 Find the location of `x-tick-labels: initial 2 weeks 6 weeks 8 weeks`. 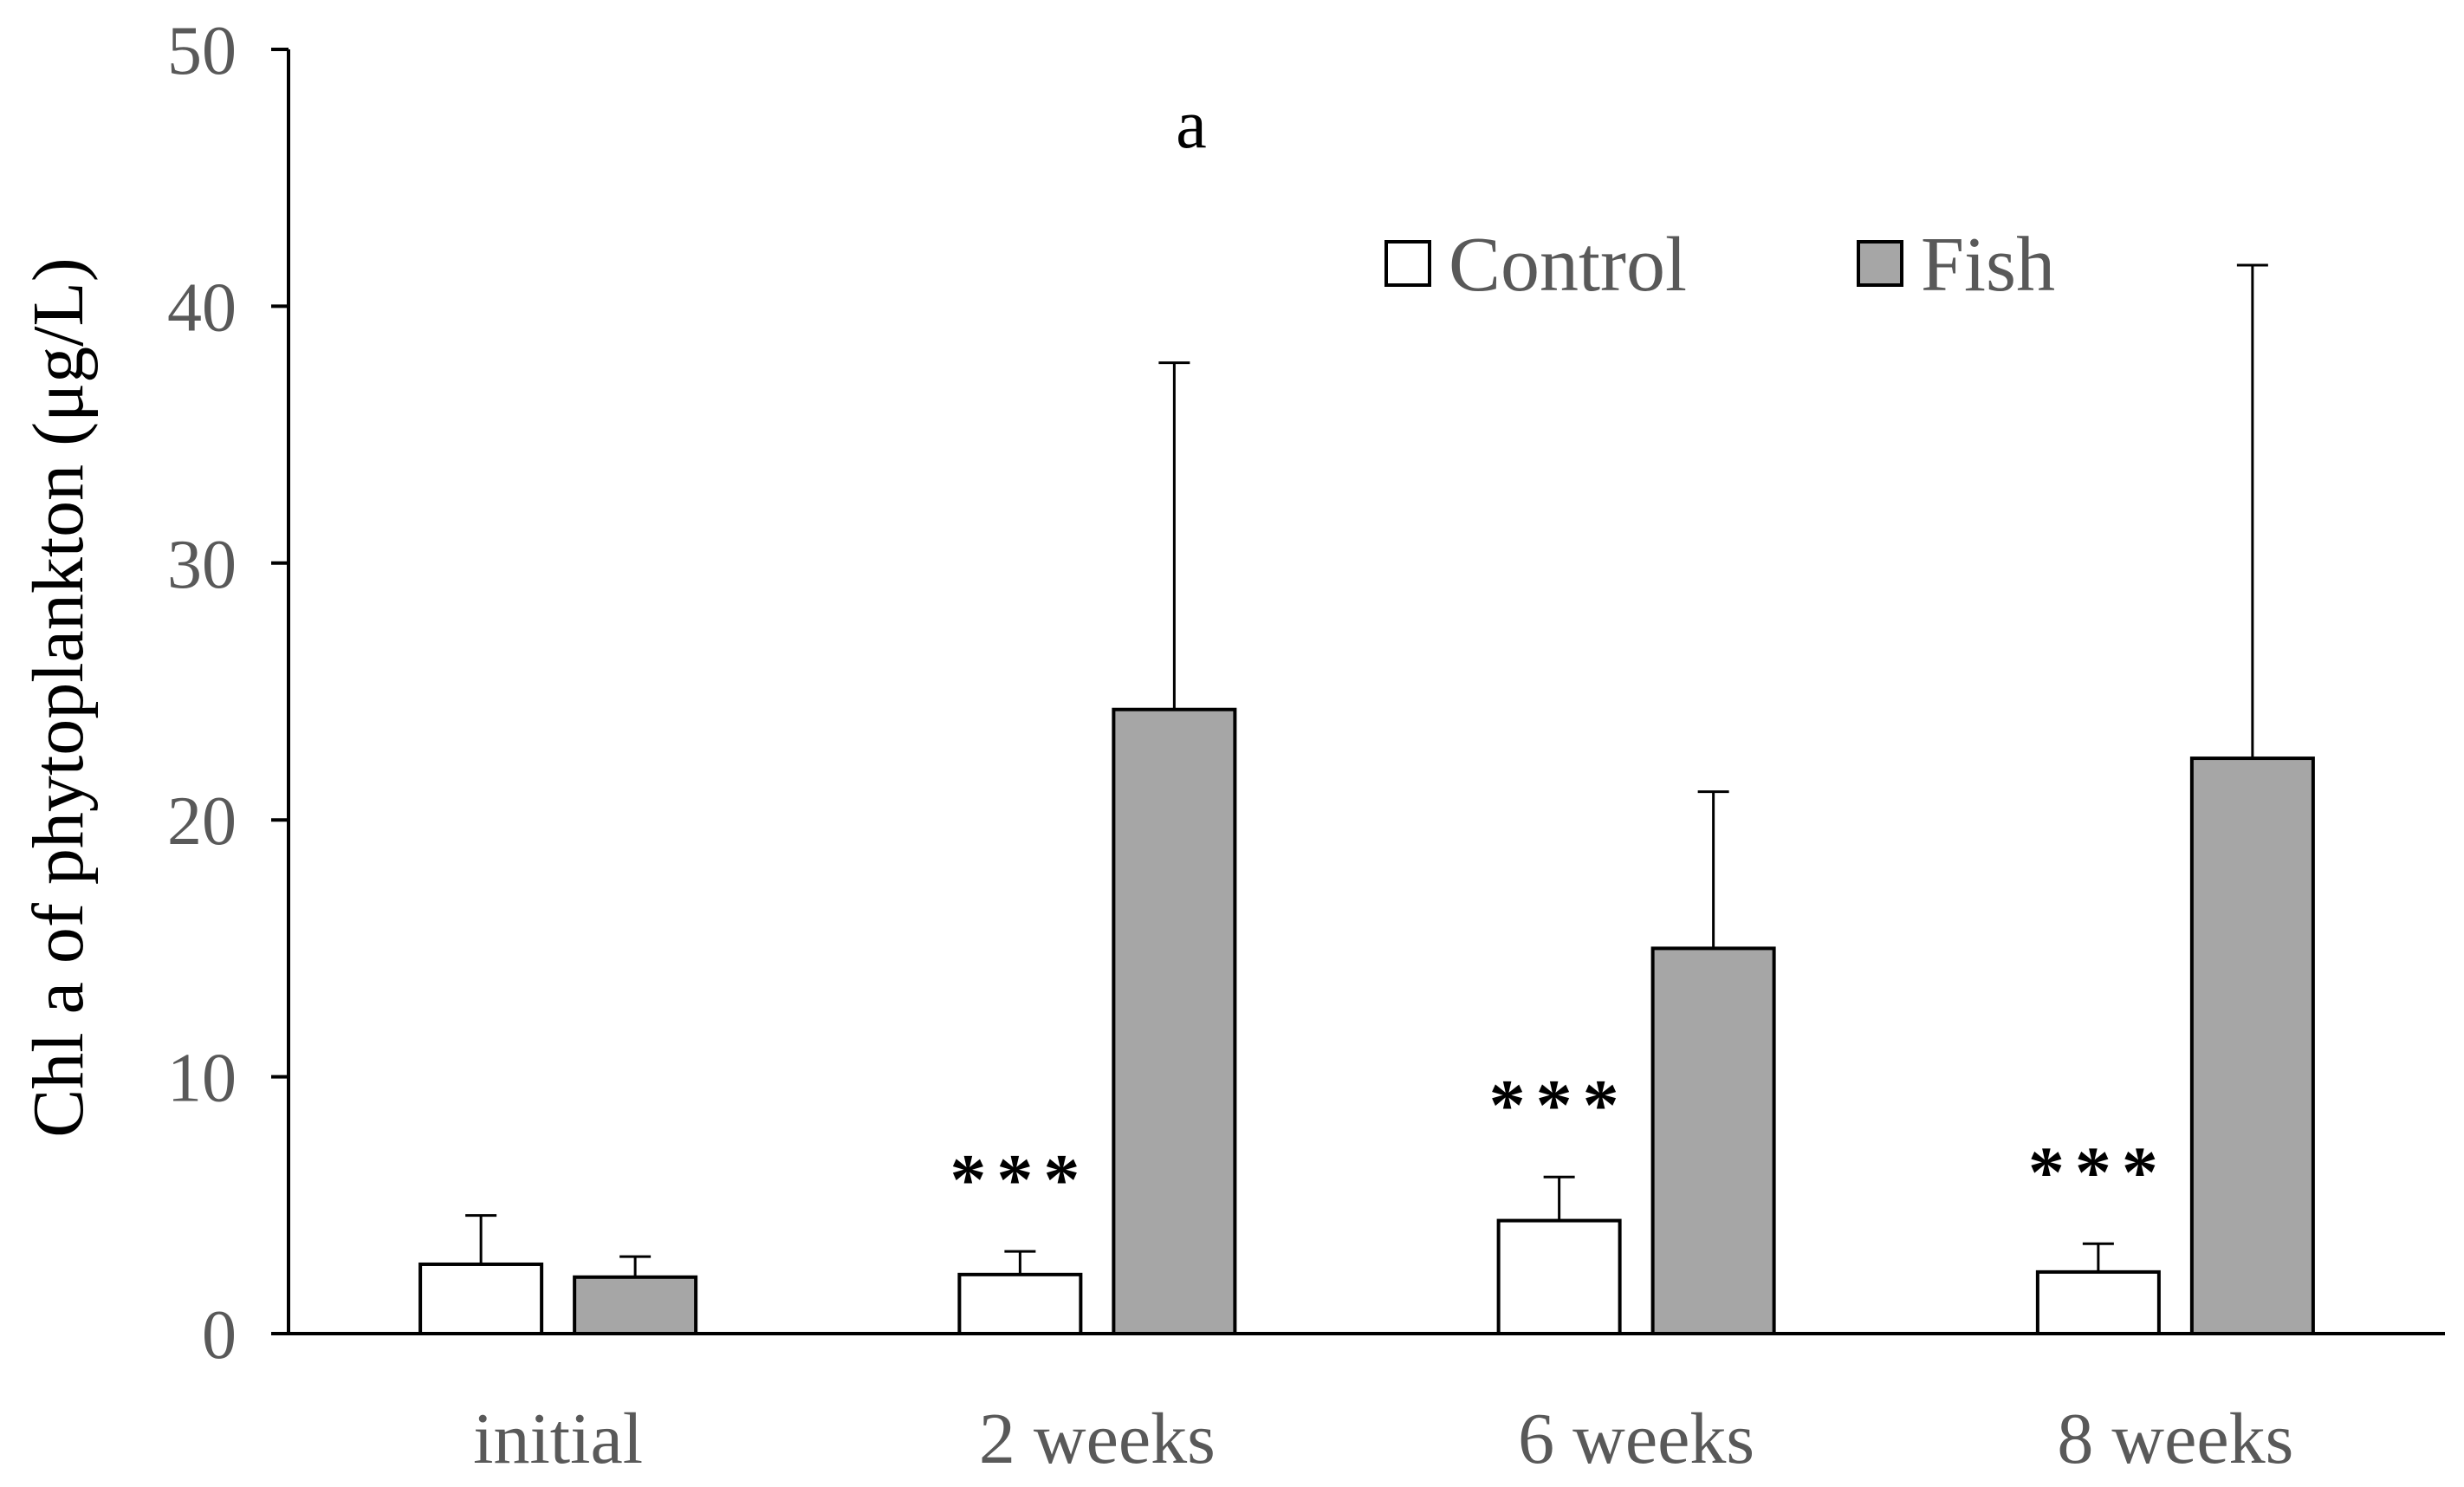

x-tick-labels: initial 2 weeks 6 weeks 8 weeks is located at coordinates (1383, 1439).